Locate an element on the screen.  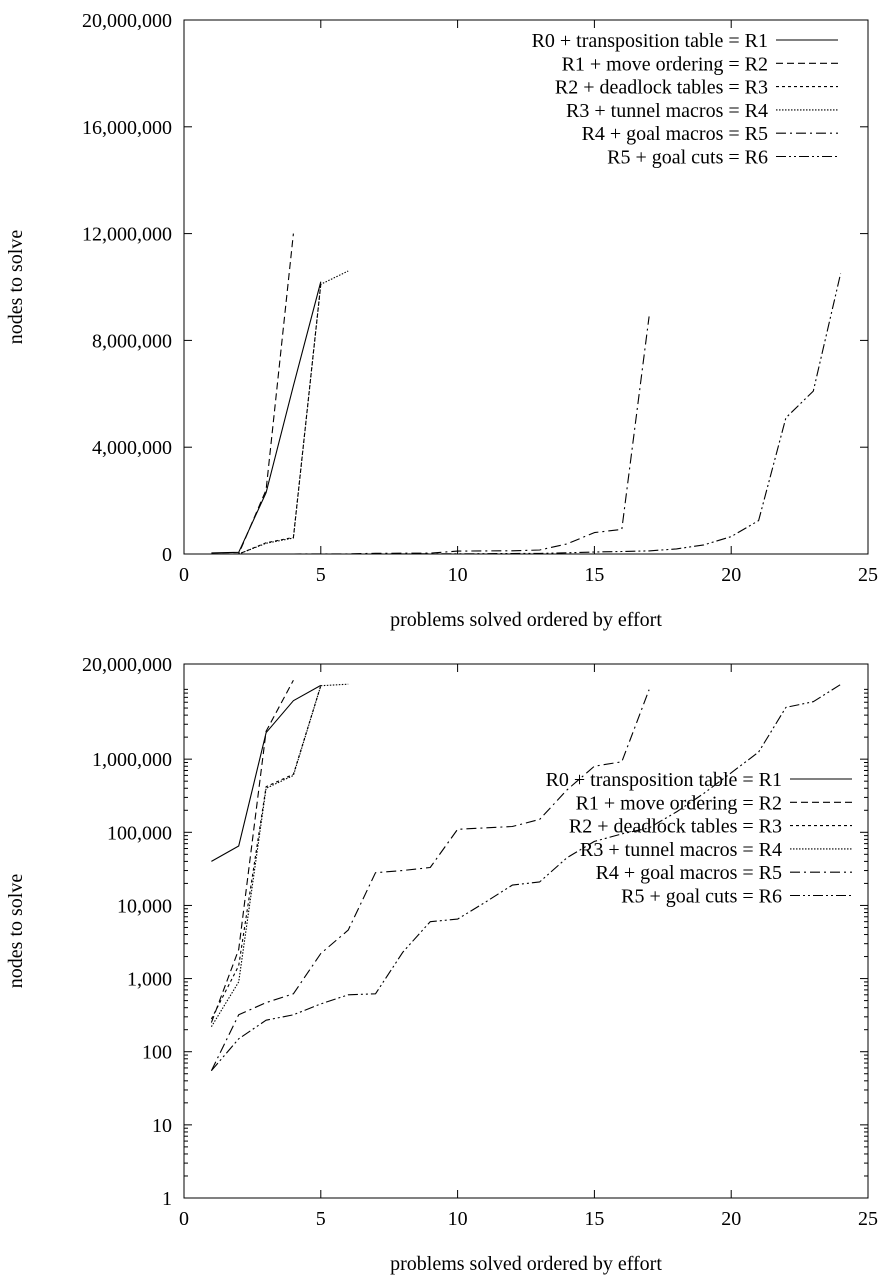
y-tick-label: 0 is located at coordinates (167, 555).